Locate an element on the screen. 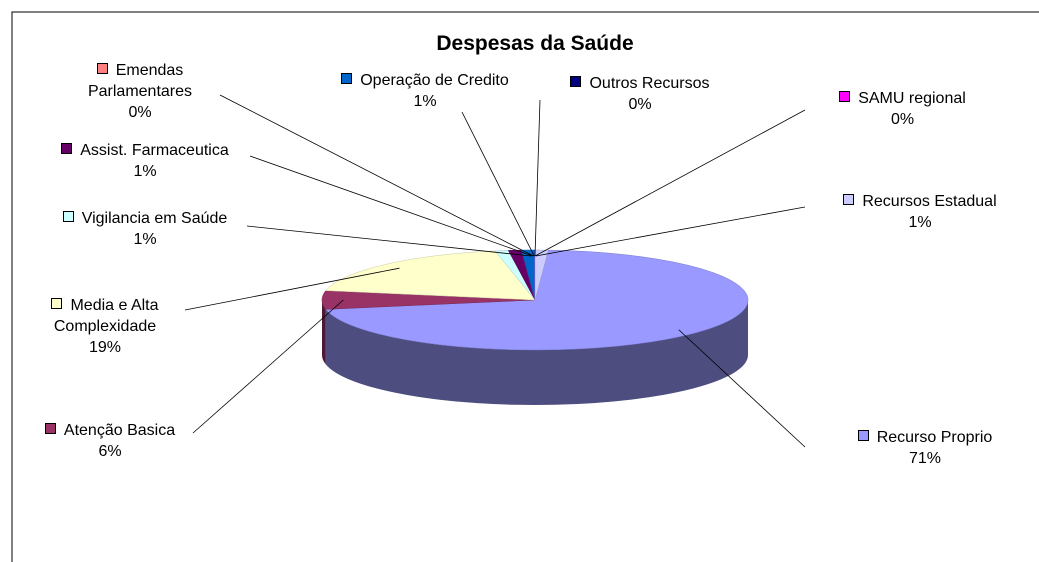 The width and height of the screenshot is (1039, 562). data-label: SAMU regional 0% is located at coordinates (902, 109).